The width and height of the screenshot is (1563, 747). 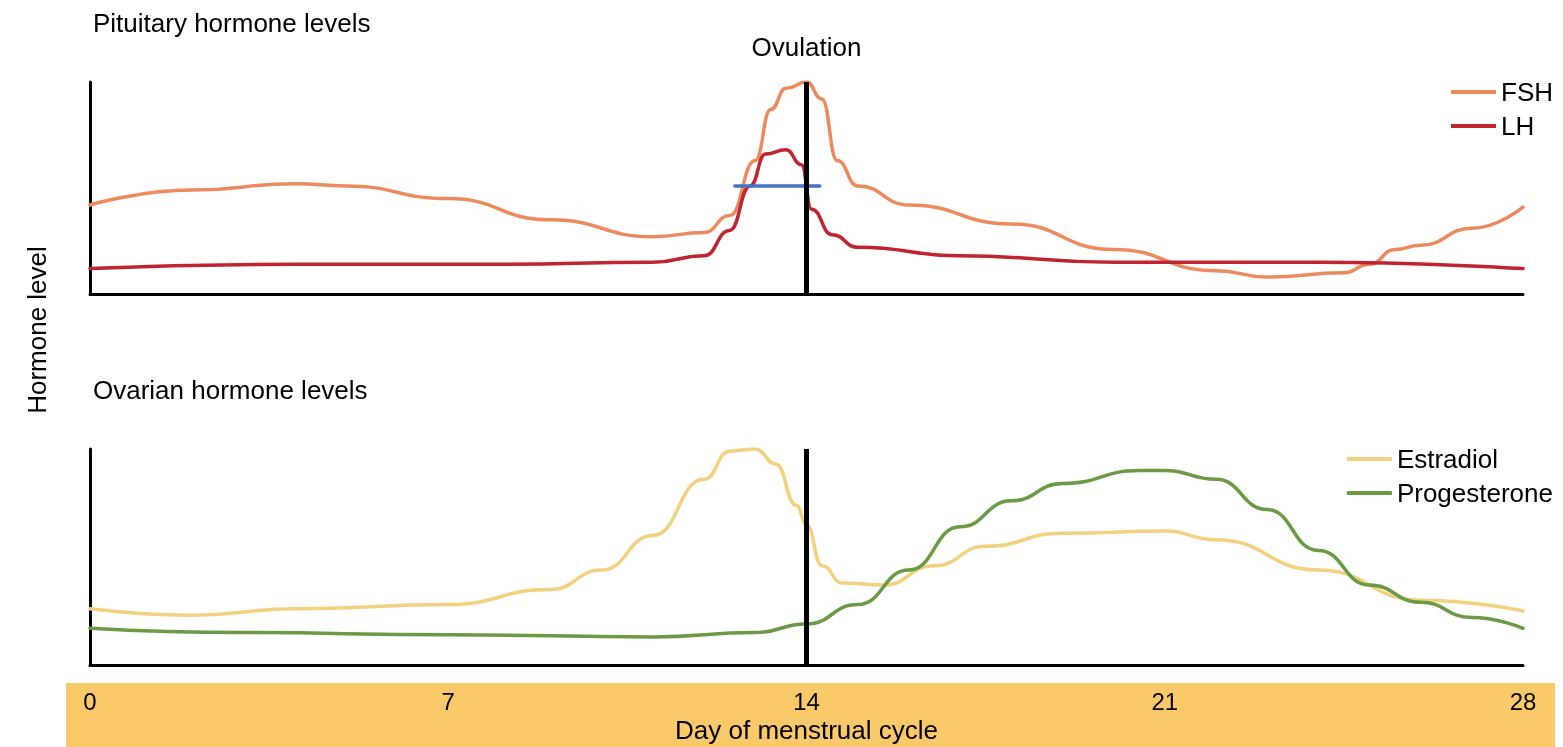 What do you see at coordinates (806, 701) in the screenshot?
I see `x-tick-label: 14` at bounding box center [806, 701].